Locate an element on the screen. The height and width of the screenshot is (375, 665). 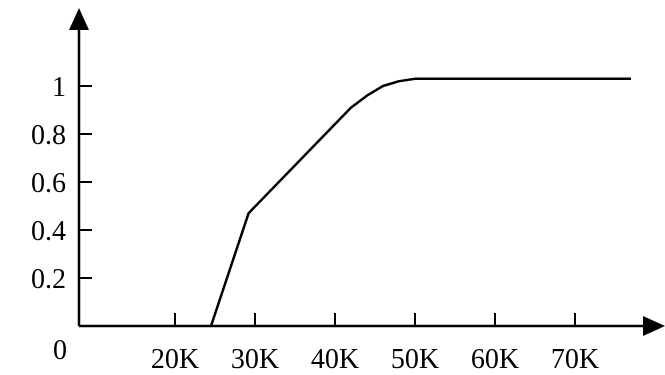
y-tick-label-0.8: 0.8 is located at coordinates (48, 135).